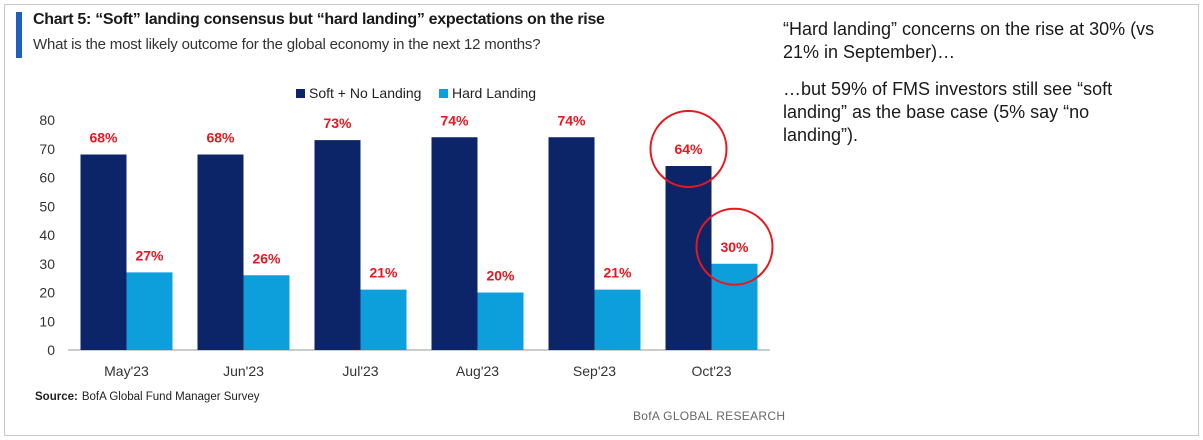  Describe the element at coordinates (360, 371) in the screenshot. I see `x-tick-label: Jul'23` at that location.